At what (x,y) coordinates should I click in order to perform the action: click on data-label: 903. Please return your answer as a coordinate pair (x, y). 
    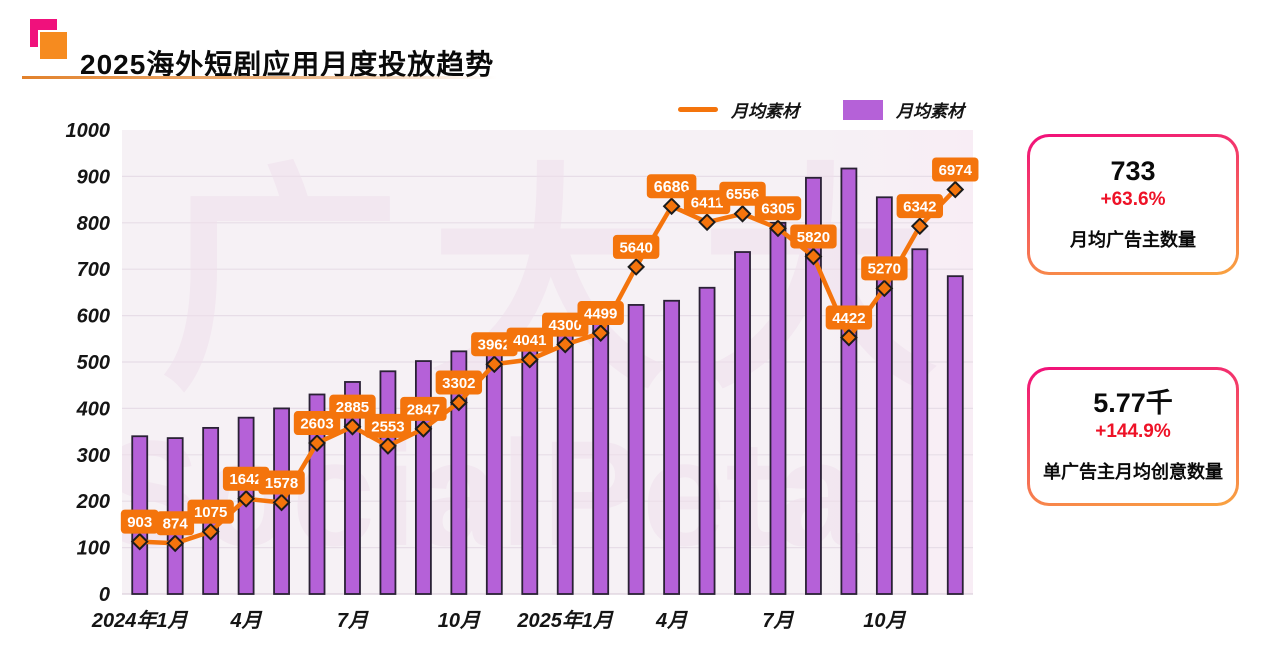
    Looking at the image, I should click on (139, 522).